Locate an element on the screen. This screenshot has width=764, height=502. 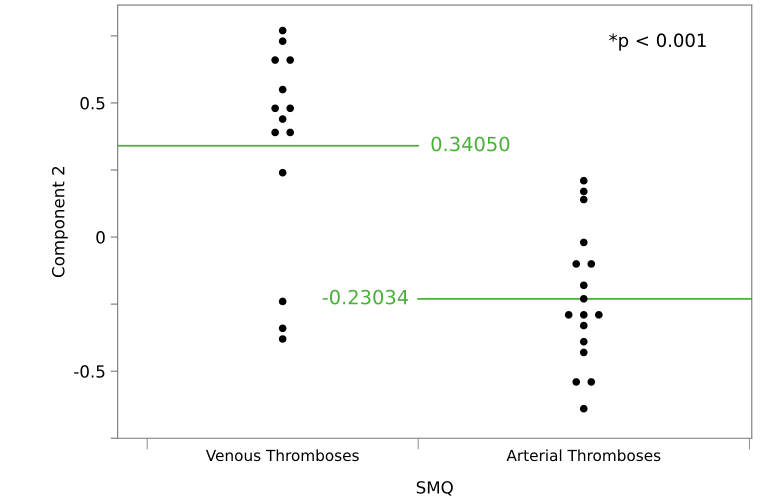
ref-line-label: -0.23034 is located at coordinates (365, 297).